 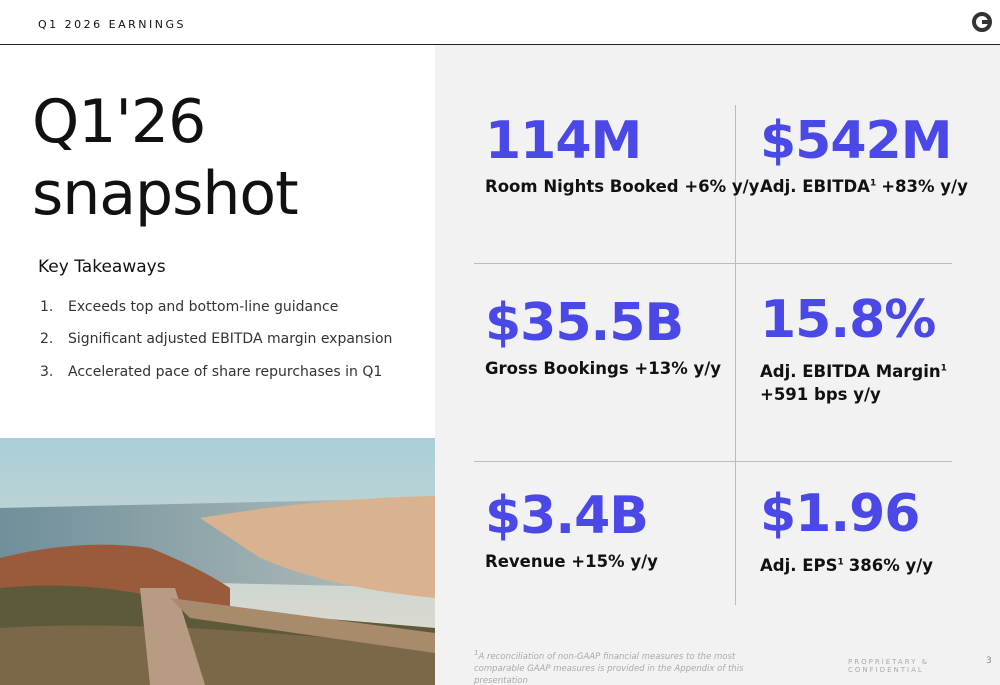 I want to click on item-number: 3., so click(x=47, y=372).